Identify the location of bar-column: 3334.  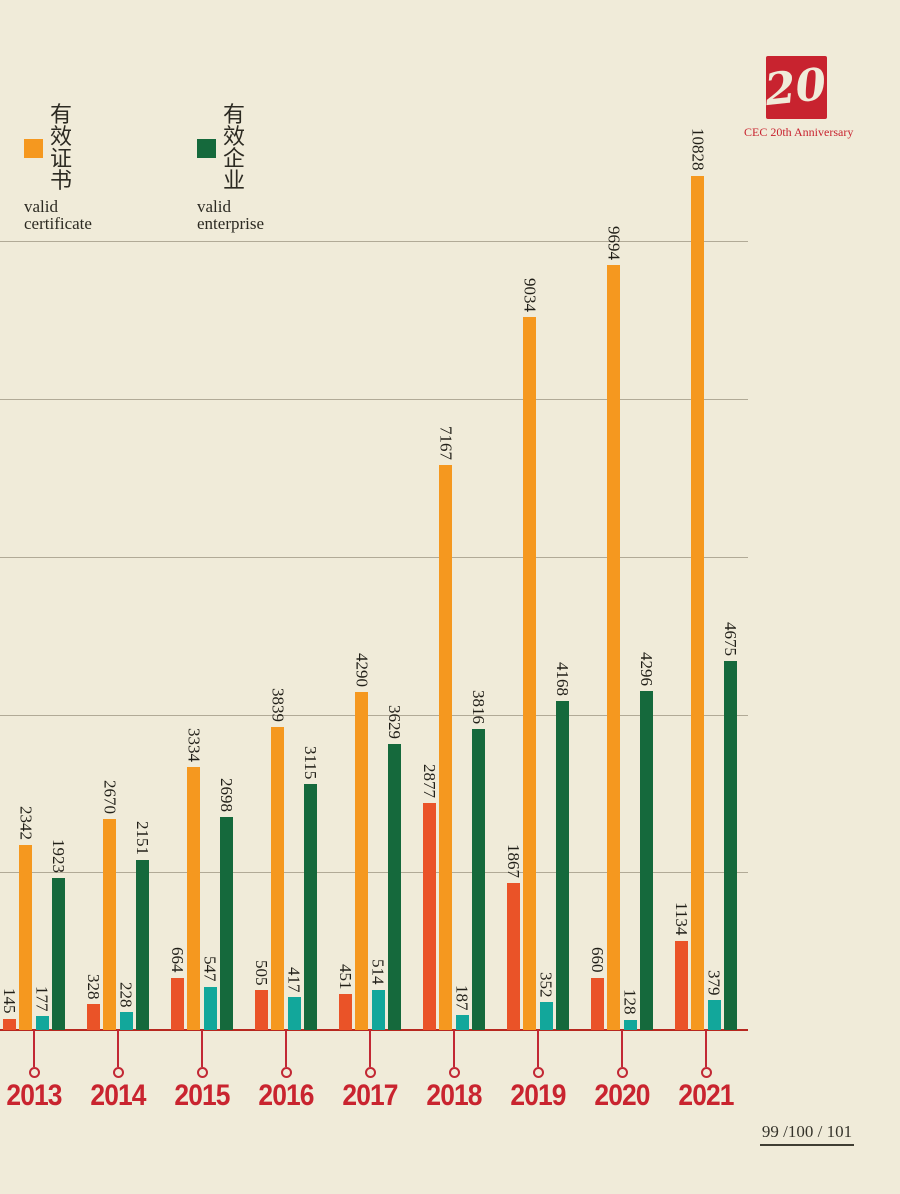
(193, 515).